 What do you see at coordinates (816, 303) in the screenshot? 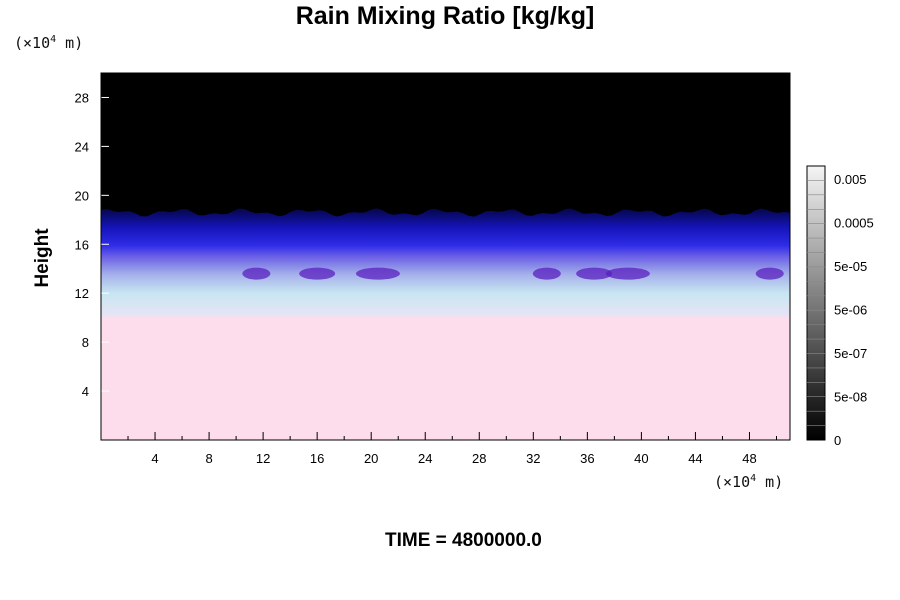
I see `colorbar-ramp` at bounding box center [816, 303].